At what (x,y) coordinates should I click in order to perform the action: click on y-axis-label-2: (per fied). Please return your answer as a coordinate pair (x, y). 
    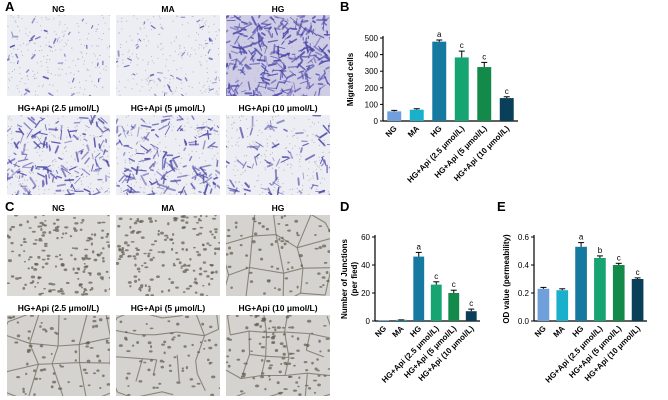
    Looking at the image, I should click on (354, 279).